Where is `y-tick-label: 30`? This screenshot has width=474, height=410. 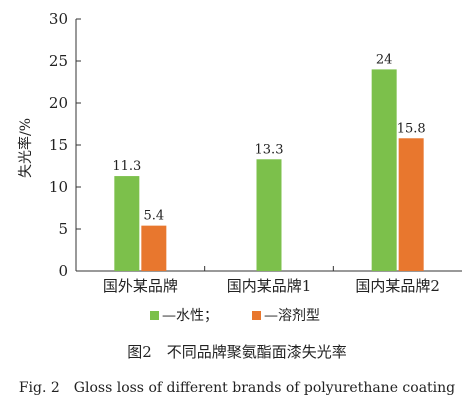
y-tick-label: 30 is located at coordinates (58, 19).